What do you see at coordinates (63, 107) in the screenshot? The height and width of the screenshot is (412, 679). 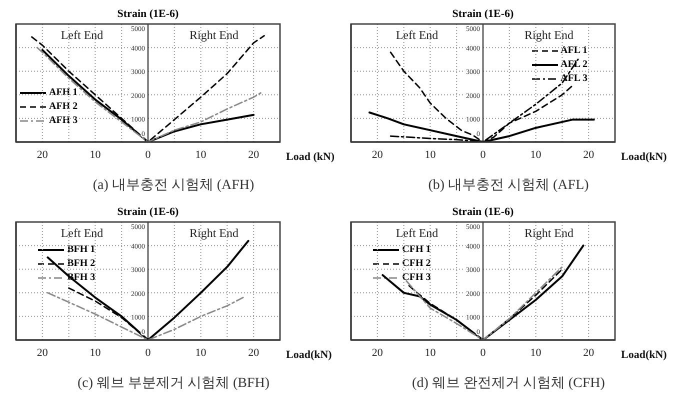 I see `legend-label: AFH 2` at bounding box center [63, 107].